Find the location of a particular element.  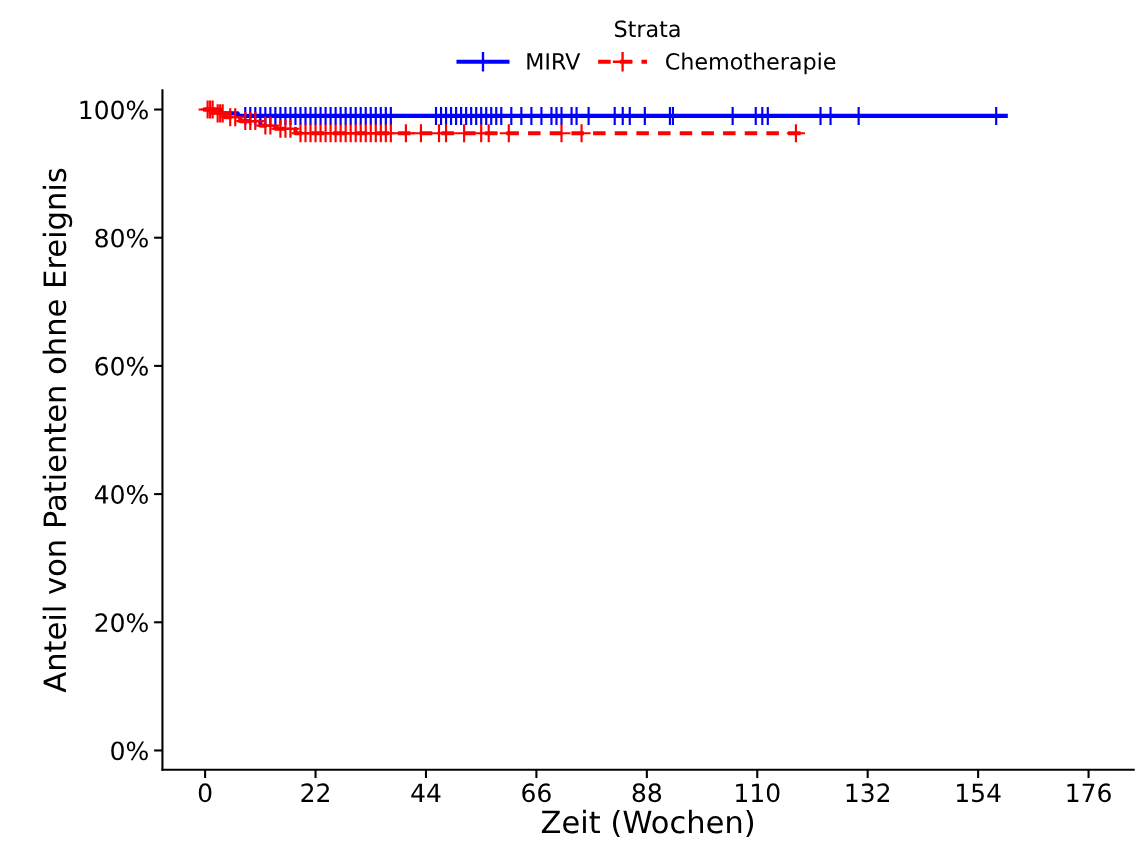

y-tick-label: 80% is located at coordinates (121, 238).